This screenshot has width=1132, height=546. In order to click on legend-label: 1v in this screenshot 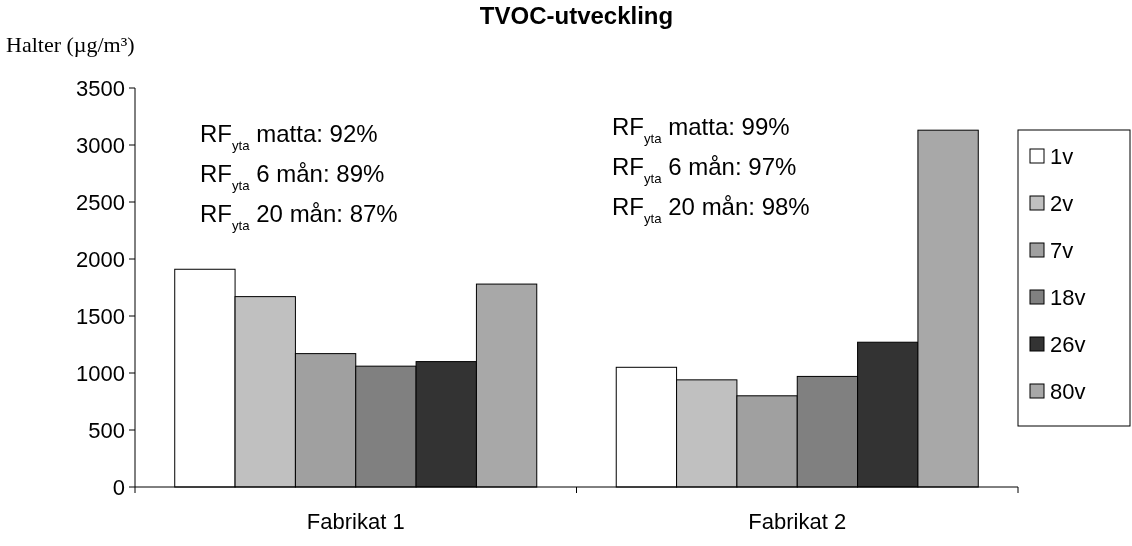, I will do `click(1062, 156)`.